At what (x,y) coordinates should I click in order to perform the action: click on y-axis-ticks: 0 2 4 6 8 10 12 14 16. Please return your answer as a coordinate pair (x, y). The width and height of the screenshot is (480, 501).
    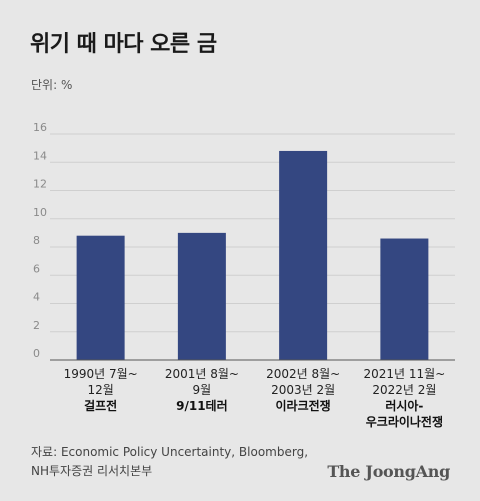
    Looking at the image, I should click on (40, 240).